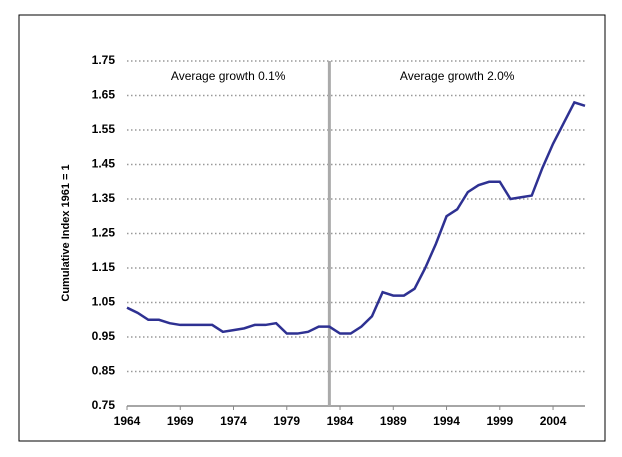 The width and height of the screenshot is (622, 457). I want to click on y-tick-label: 1.15, so click(104, 267).